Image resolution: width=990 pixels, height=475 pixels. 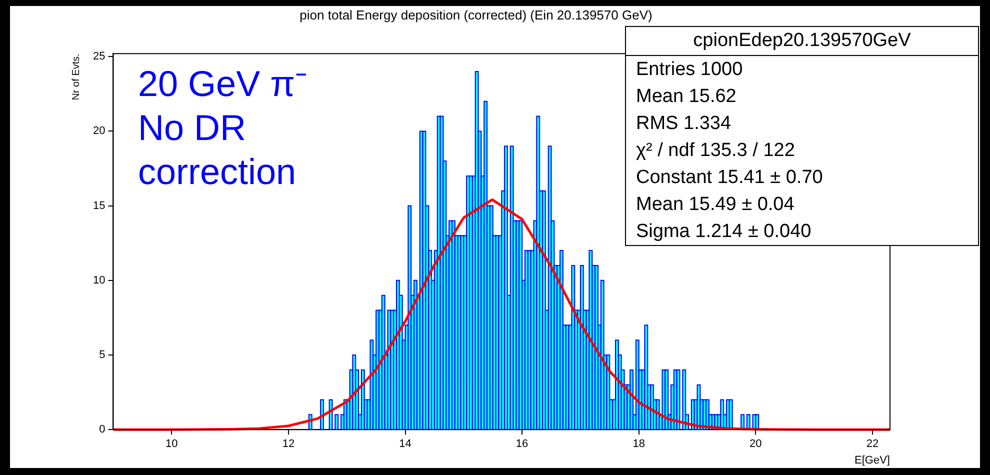 What do you see at coordinates (802, 40) in the screenshot?
I see `text: cpionEdep20.139570GeV` at bounding box center [802, 40].